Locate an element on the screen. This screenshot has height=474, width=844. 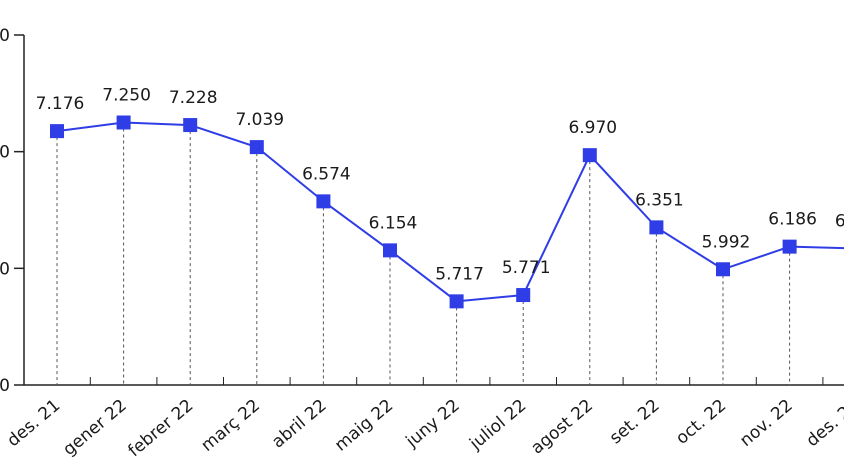
x-tick-label: gener 22 is located at coordinates (94, 428).